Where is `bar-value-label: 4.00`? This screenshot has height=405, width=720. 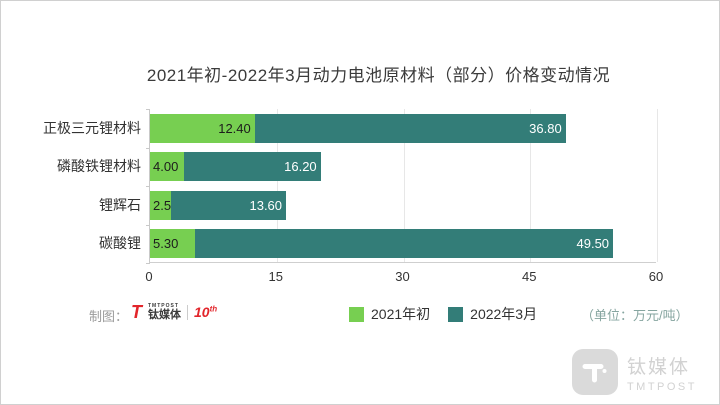 bar-value-label: 4.00 is located at coordinates (166, 167).